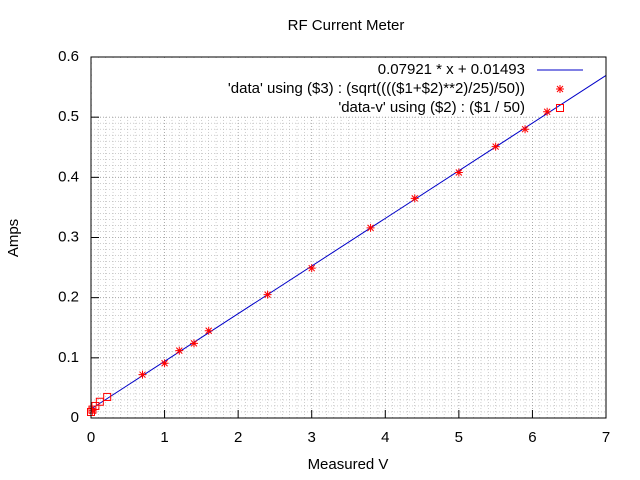 This screenshot has height=480, width=640. I want to click on x-tick-label: 1, so click(164, 437).